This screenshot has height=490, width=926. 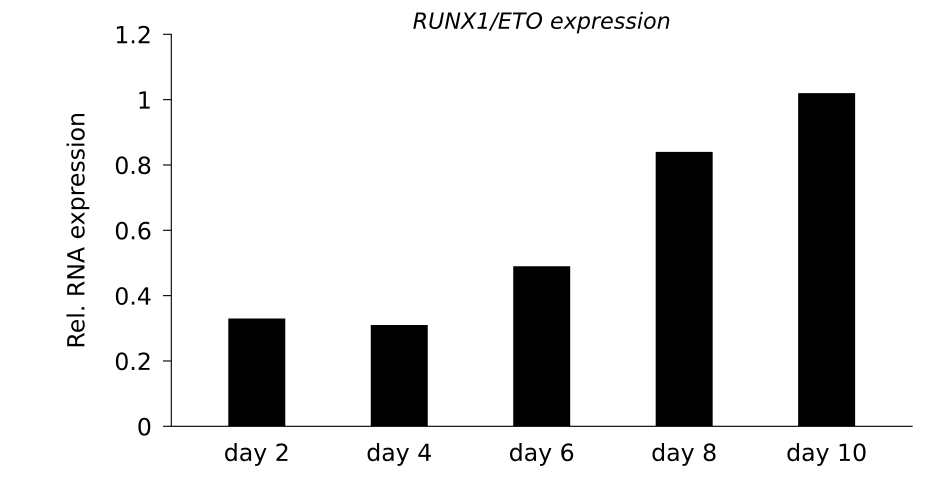 What do you see at coordinates (542, 454) in the screenshot?
I see `x-tick-label: day 6` at bounding box center [542, 454].